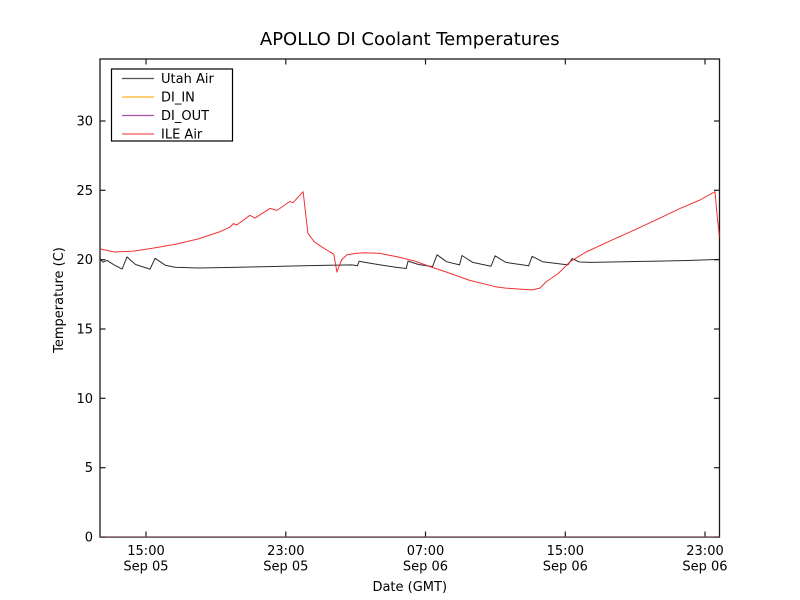 The image size is (800, 600). Describe the element at coordinates (187, 79) in the screenshot. I see `legend-label-utah-air: Utah Air` at that location.